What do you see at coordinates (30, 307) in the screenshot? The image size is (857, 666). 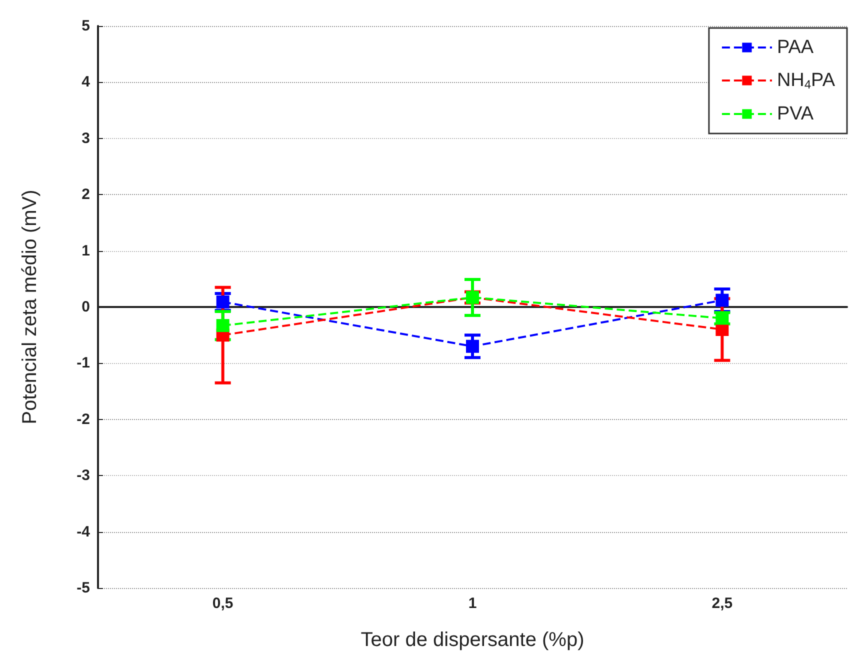 I see `y-axis-title: Potencial zeta médio (mV)` at bounding box center [30, 307].